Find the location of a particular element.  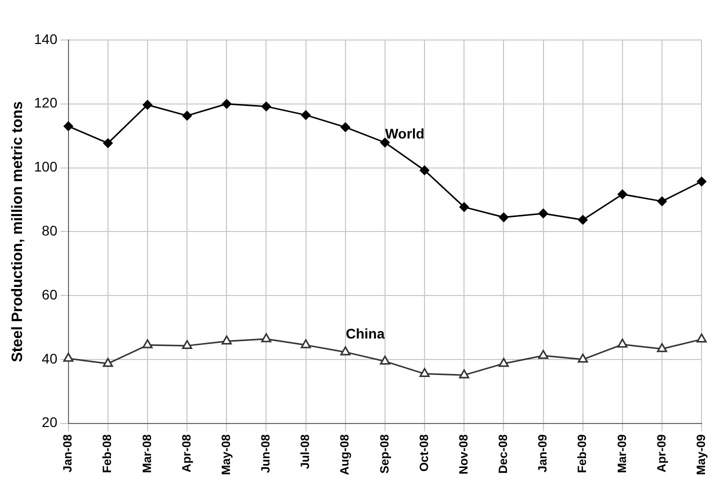

y-axis-title: Steel Production, million metric tons is located at coordinates (17, 231).